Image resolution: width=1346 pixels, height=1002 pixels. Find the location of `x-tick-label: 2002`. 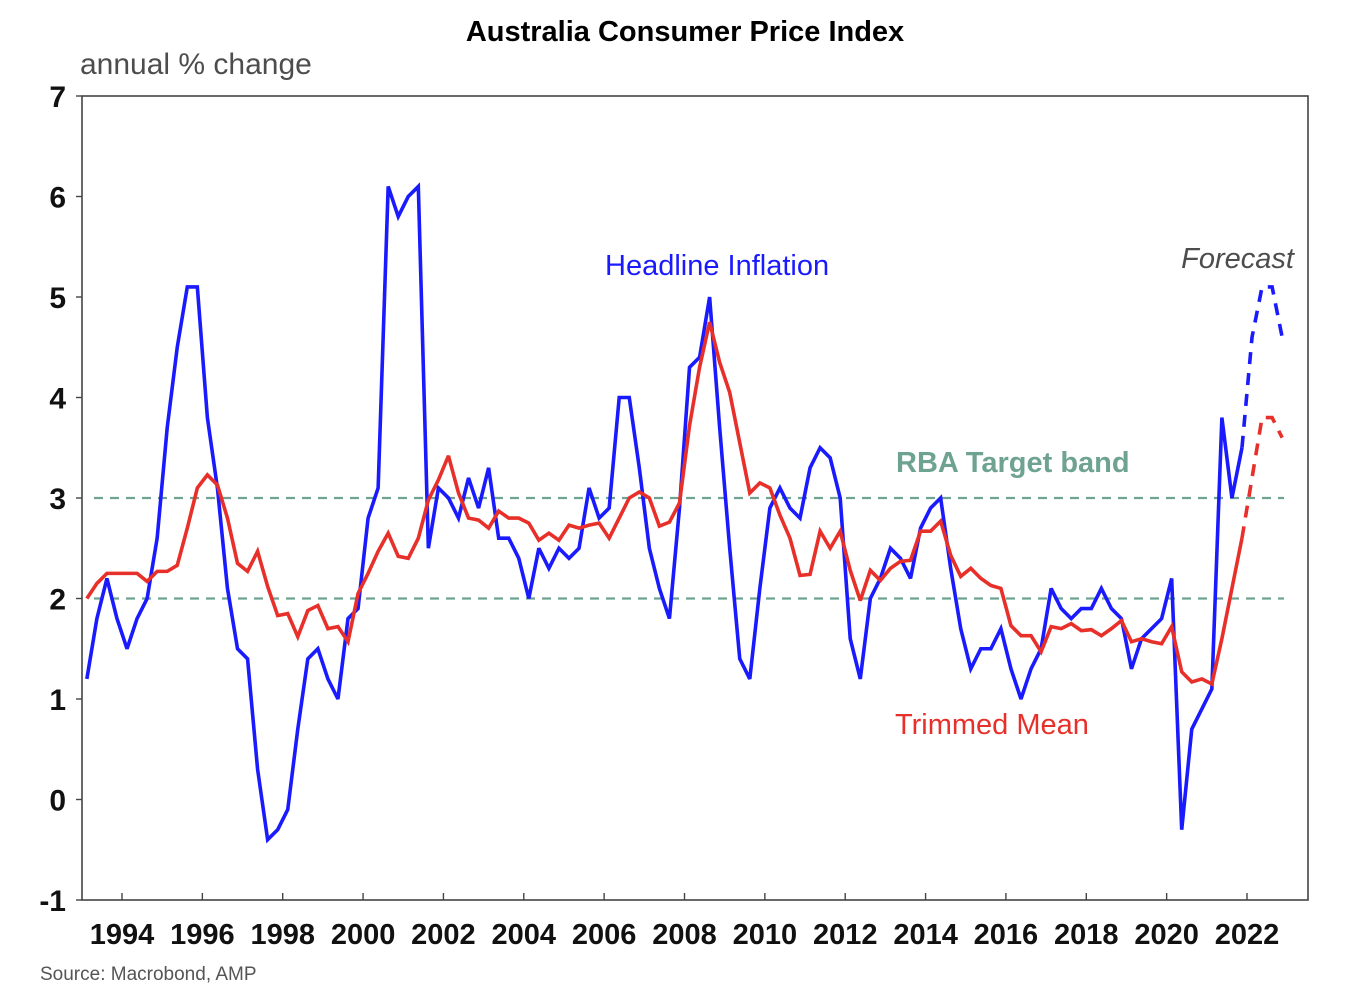

x-tick-label: 2002 is located at coordinates (443, 935).